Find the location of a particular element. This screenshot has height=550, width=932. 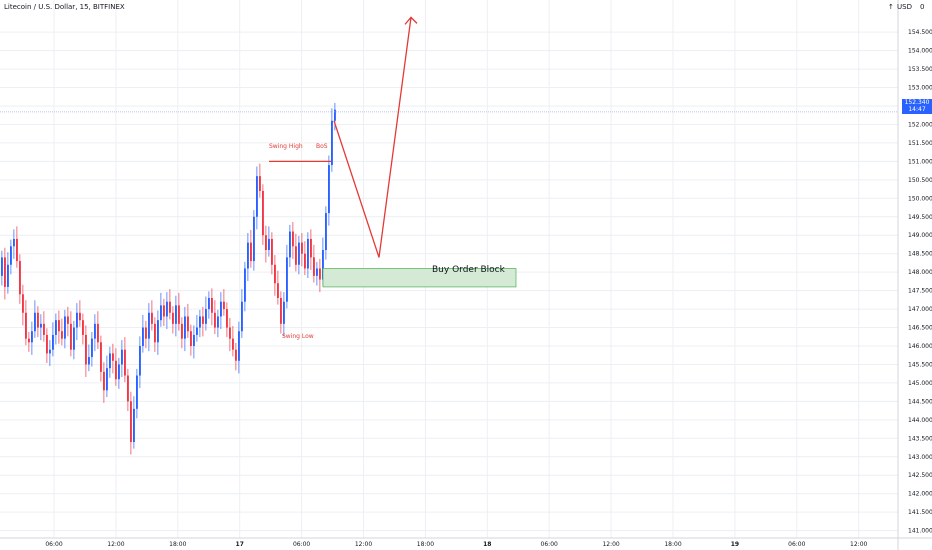

time-tick-label: 18 is located at coordinates (487, 544).